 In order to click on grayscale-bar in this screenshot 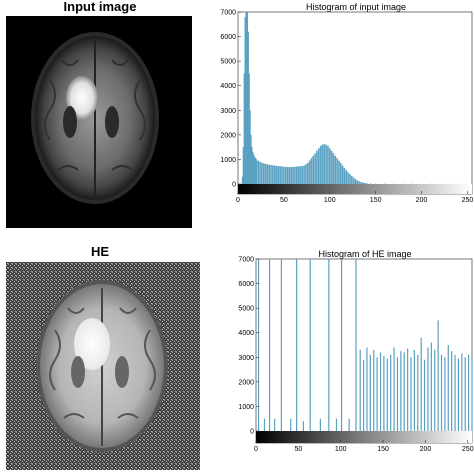, I will do `click(364, 437)`.